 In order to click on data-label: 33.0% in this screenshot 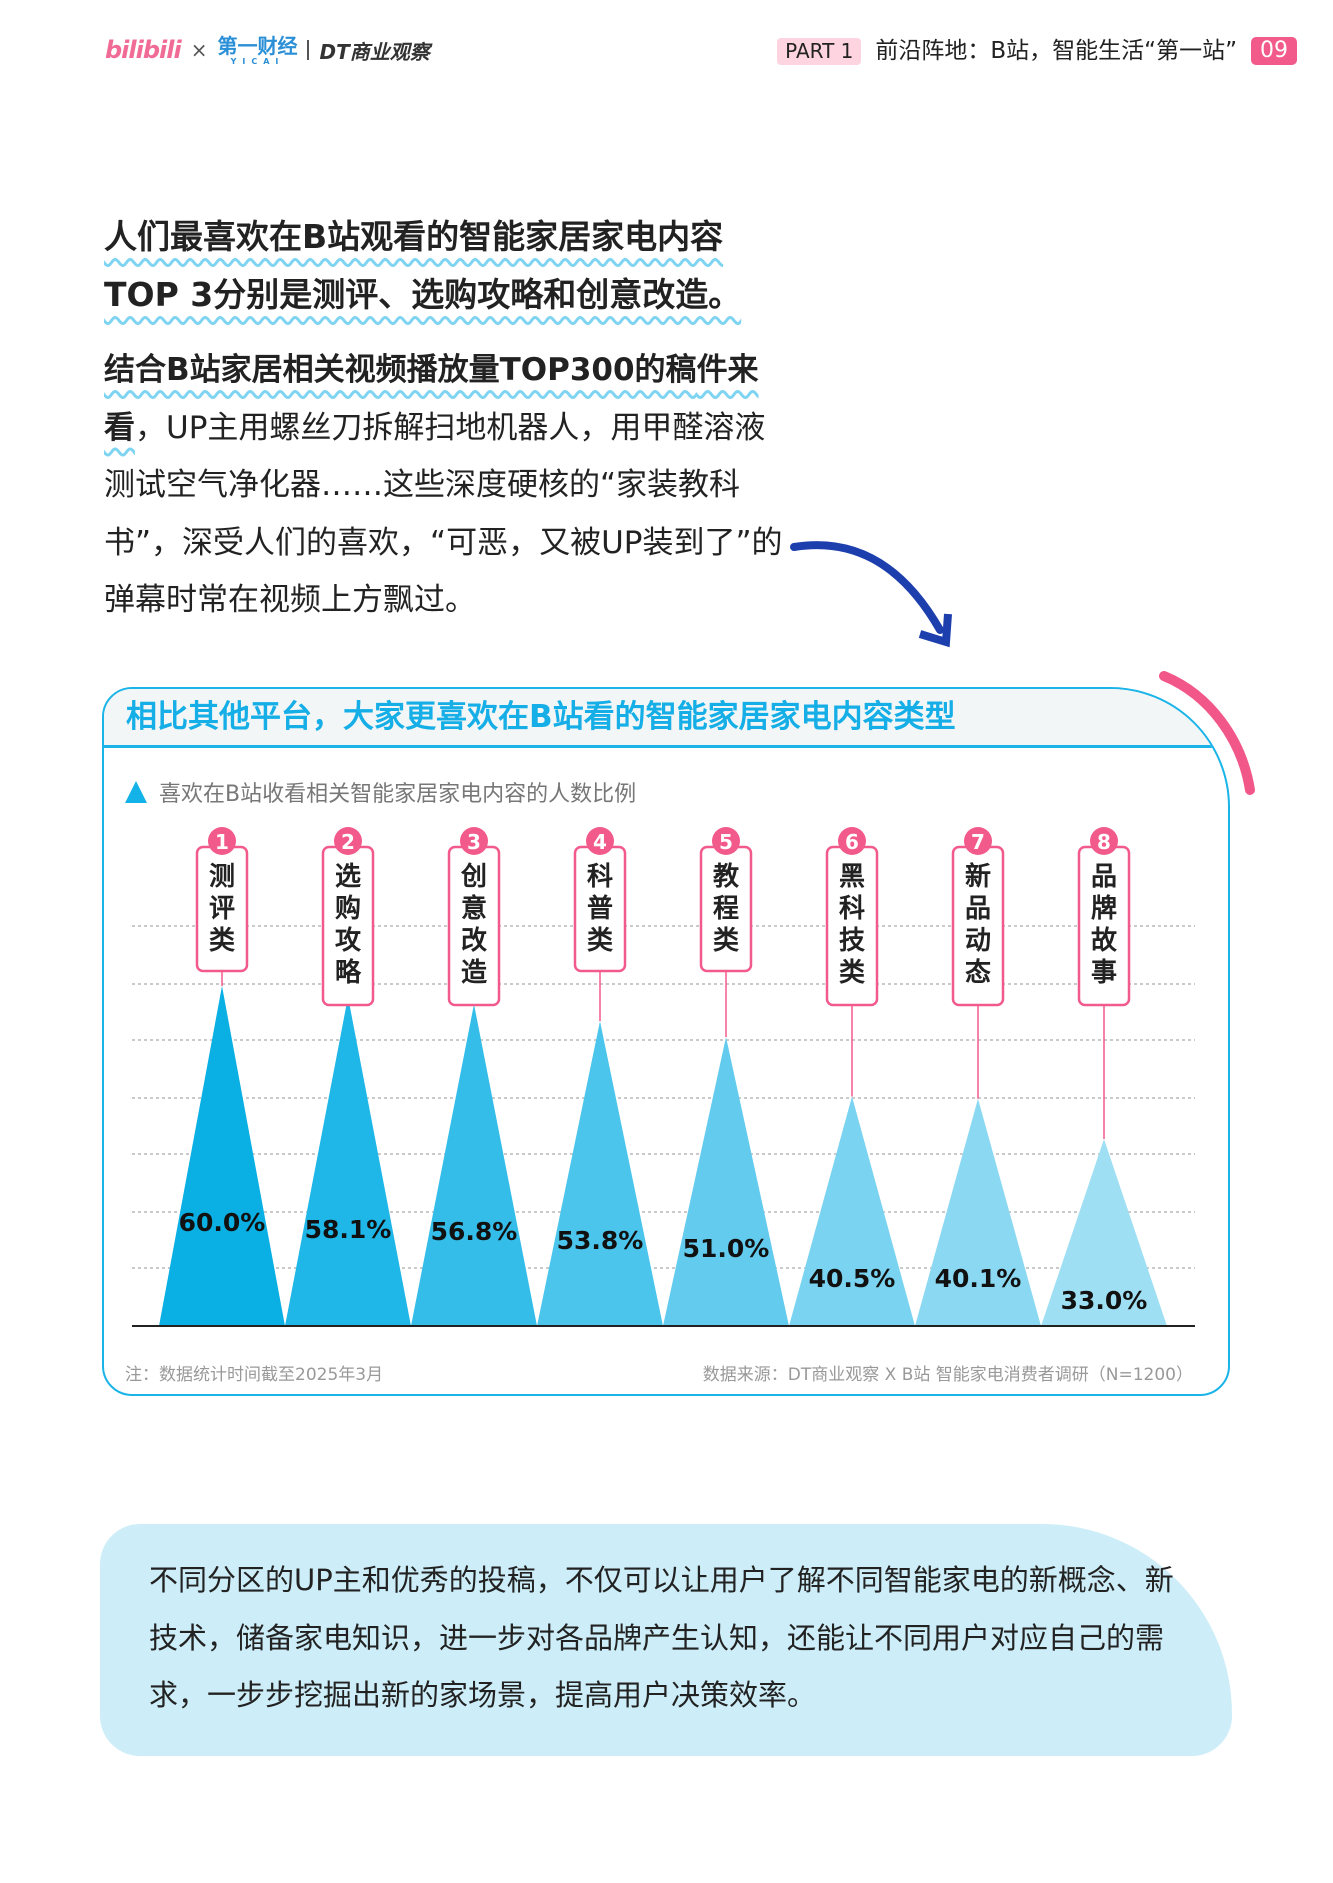, I will do `click(1104, 1300)`.